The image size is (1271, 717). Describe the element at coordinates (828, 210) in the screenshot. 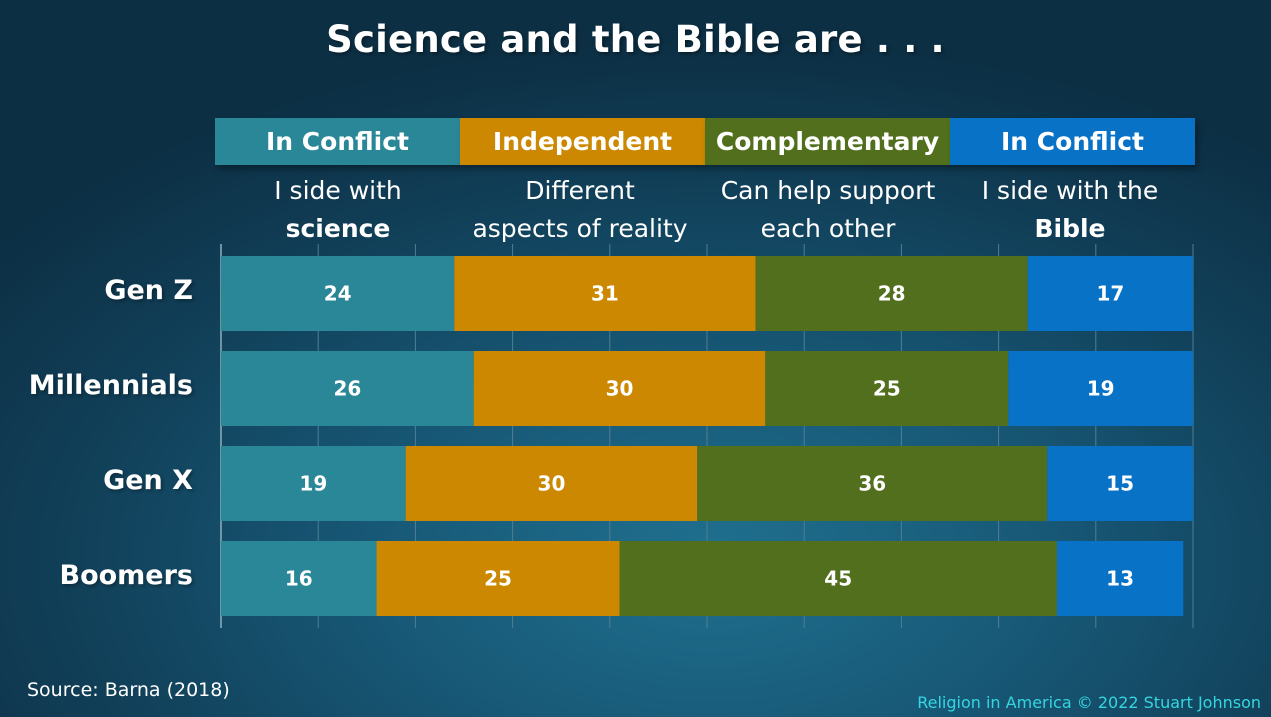

I see `legend-subtitle-complementary: Can help support each other` at that location.